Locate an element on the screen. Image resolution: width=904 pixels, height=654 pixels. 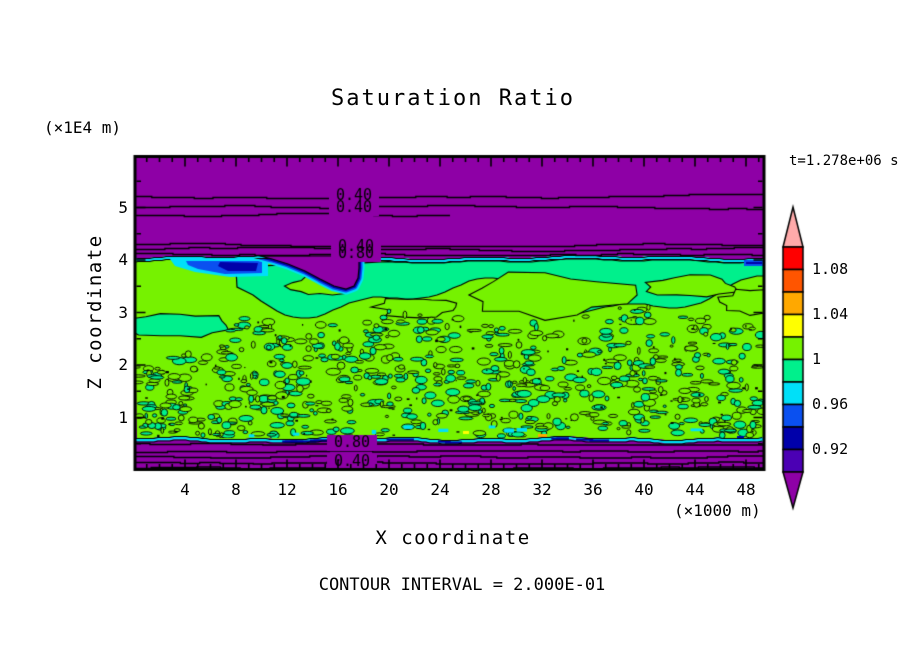
y-tick-label: 2 is located at coordinates (123, 364).